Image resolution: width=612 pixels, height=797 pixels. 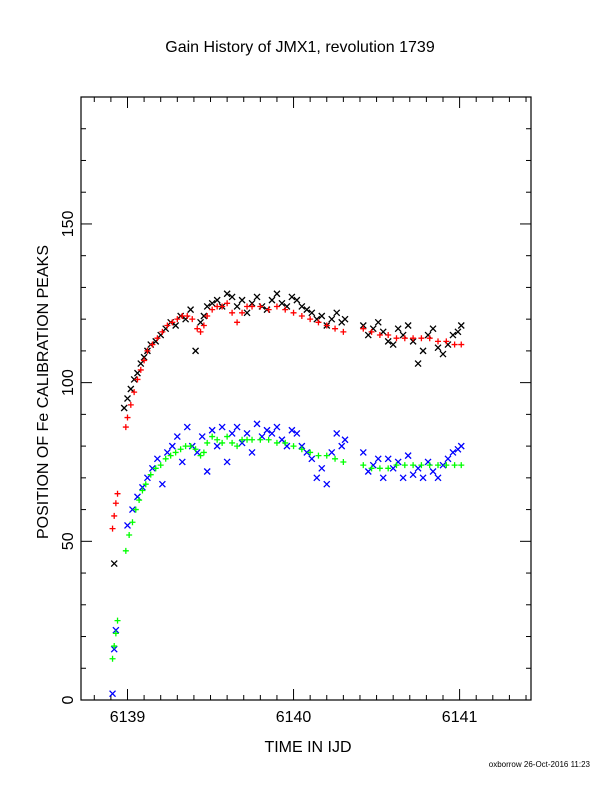 What do you see at coordinates (68, 699) in the screenshot?
I see `y-tick-label: 0` at bounding box center [68, 699].